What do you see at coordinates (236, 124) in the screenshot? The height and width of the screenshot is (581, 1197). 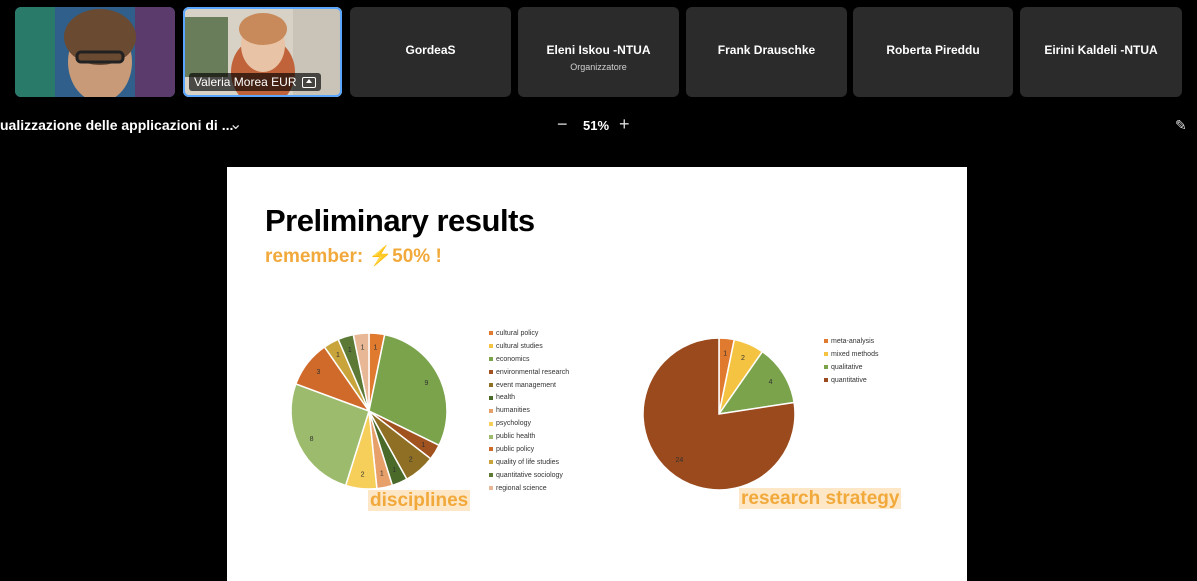 I see `chevron-down-icon: ⌄` at bounding box center [236, 124].